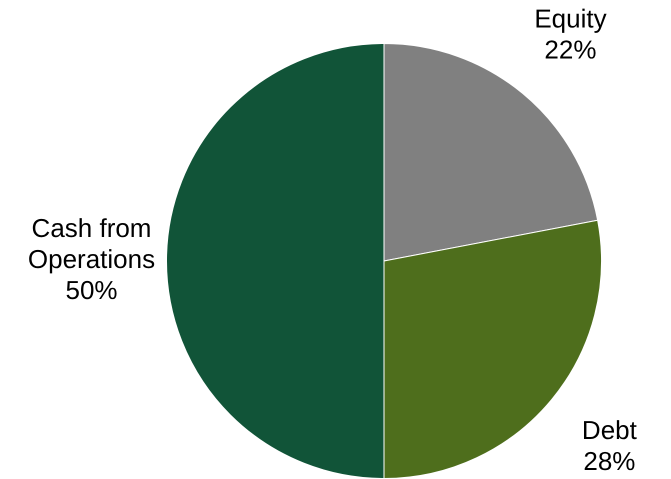 This screenshot has height=479, width=671. What do you see at coordinates (610, 430) in the screenshot?
I see `slice-label: Debt` at bounding box center [610, 430].